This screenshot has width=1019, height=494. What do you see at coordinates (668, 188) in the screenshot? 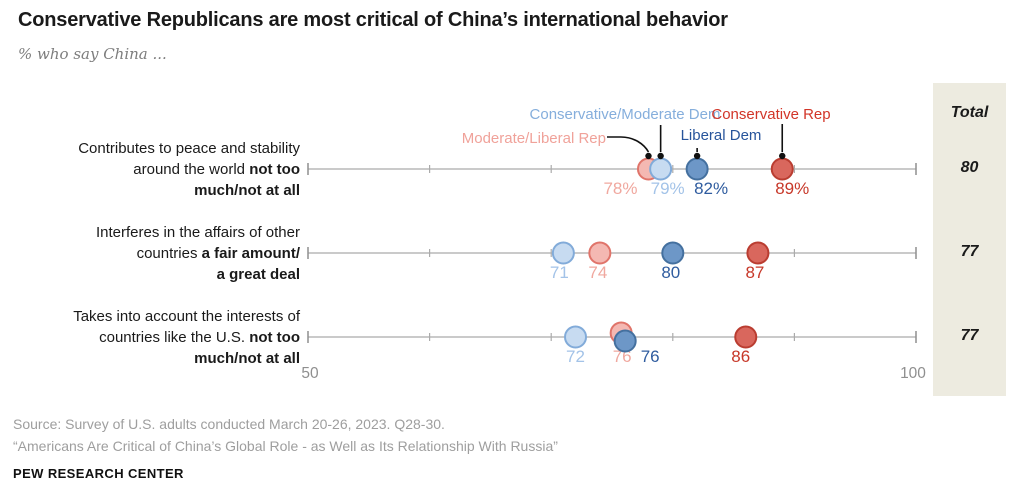
I see `value-label-cons_mod_dem: 79%` at bounding box center [668, 188].